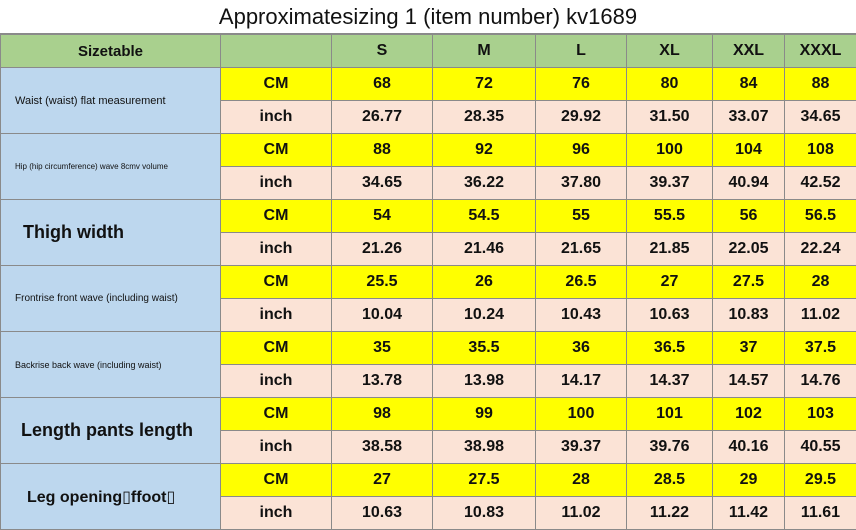  Describe the element at coordinates (749, 249) in the screenshot. I see `value-cell: 22.05` at that location.